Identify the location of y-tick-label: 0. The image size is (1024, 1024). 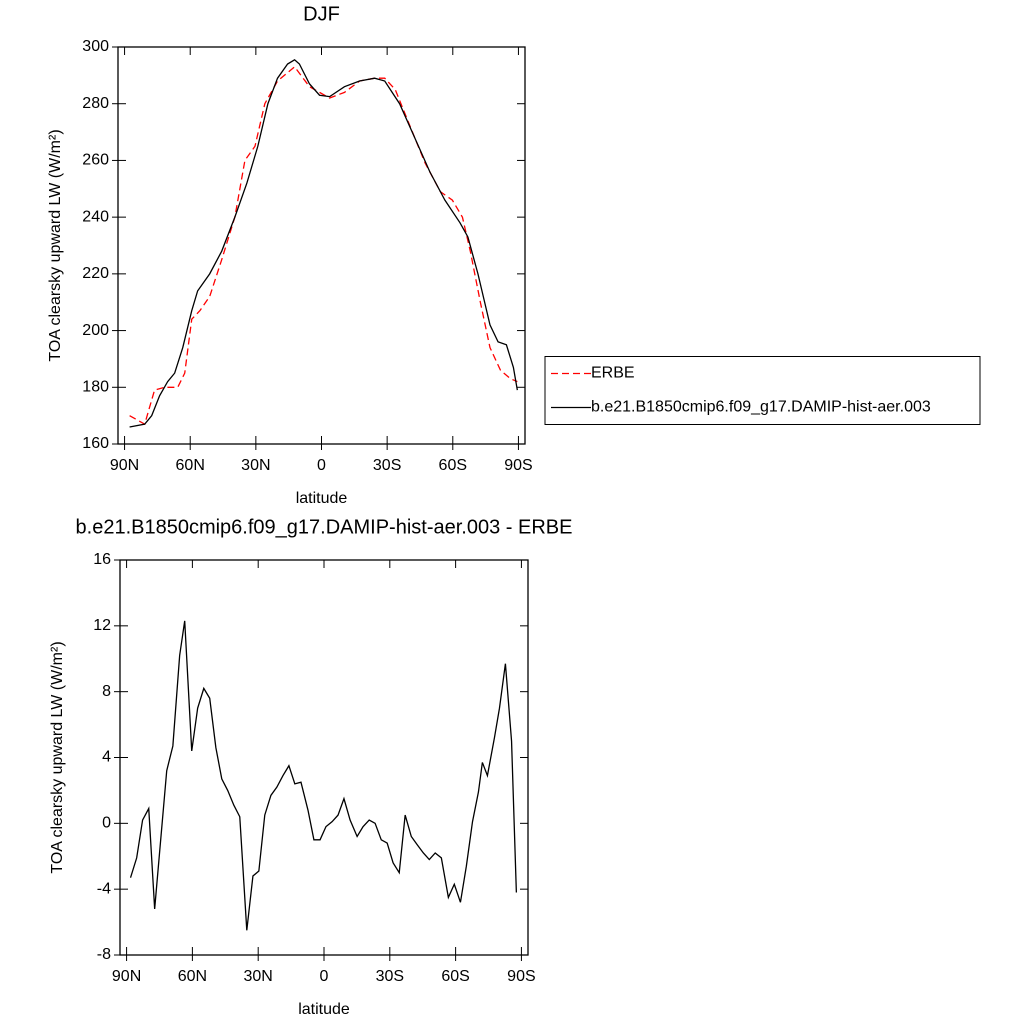
(106, 823).